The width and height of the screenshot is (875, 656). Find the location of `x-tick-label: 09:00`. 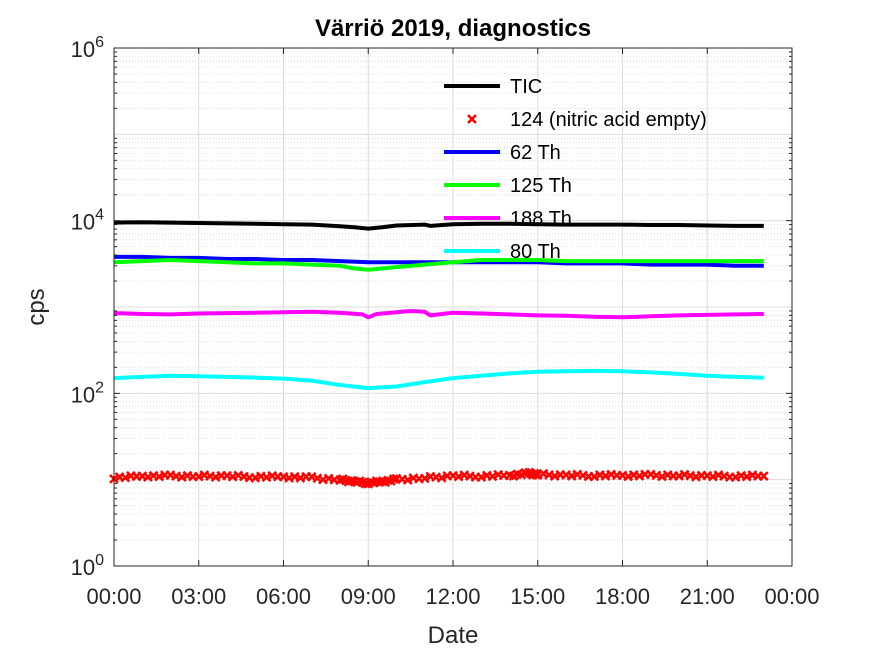

x-tick-label: 09:00 is located at coordinates (368, 596).